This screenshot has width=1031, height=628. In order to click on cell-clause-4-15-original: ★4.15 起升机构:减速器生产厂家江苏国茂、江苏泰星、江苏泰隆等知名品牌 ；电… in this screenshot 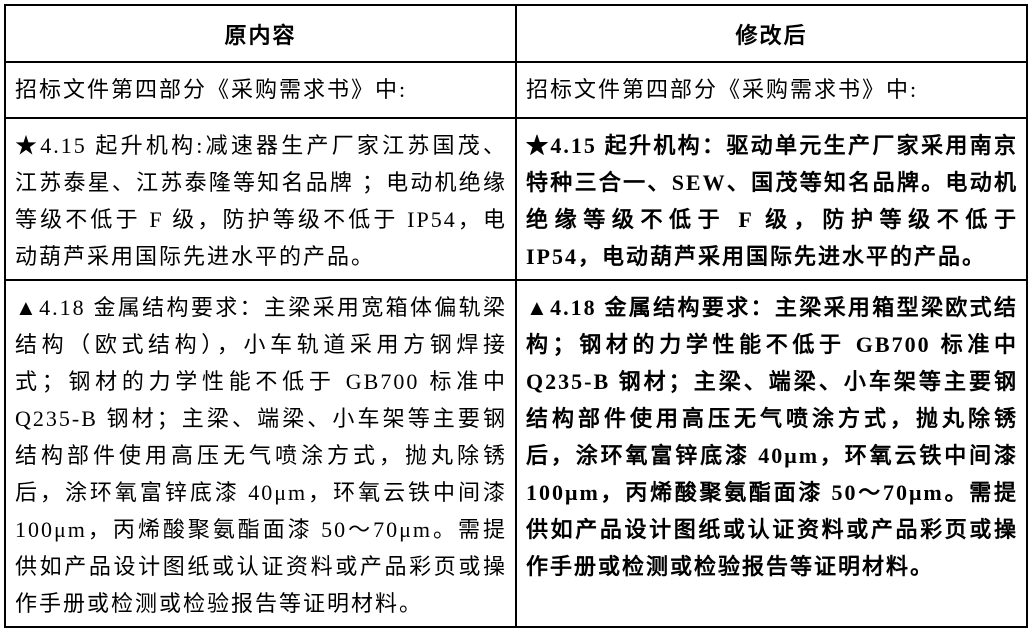, I will do `click(260, 199)`.